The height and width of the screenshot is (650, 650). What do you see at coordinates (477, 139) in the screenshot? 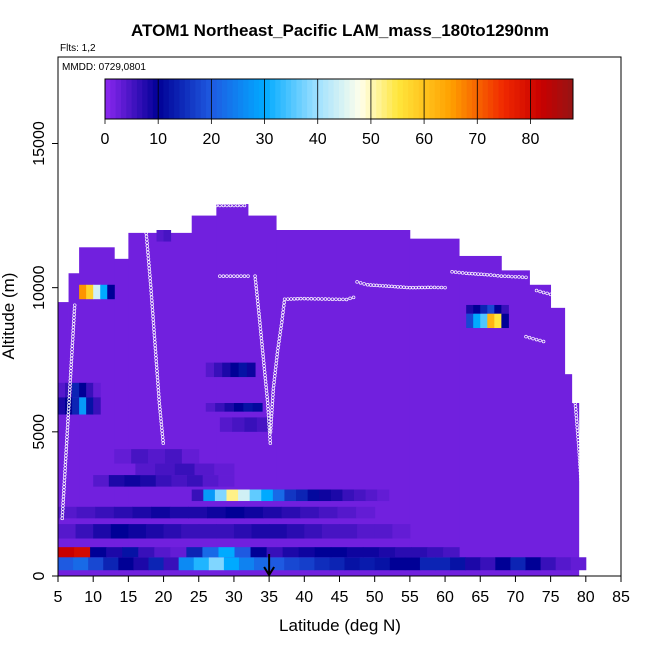
I see `colorbar-tick-label: 70` at bounding box center [477, 139].